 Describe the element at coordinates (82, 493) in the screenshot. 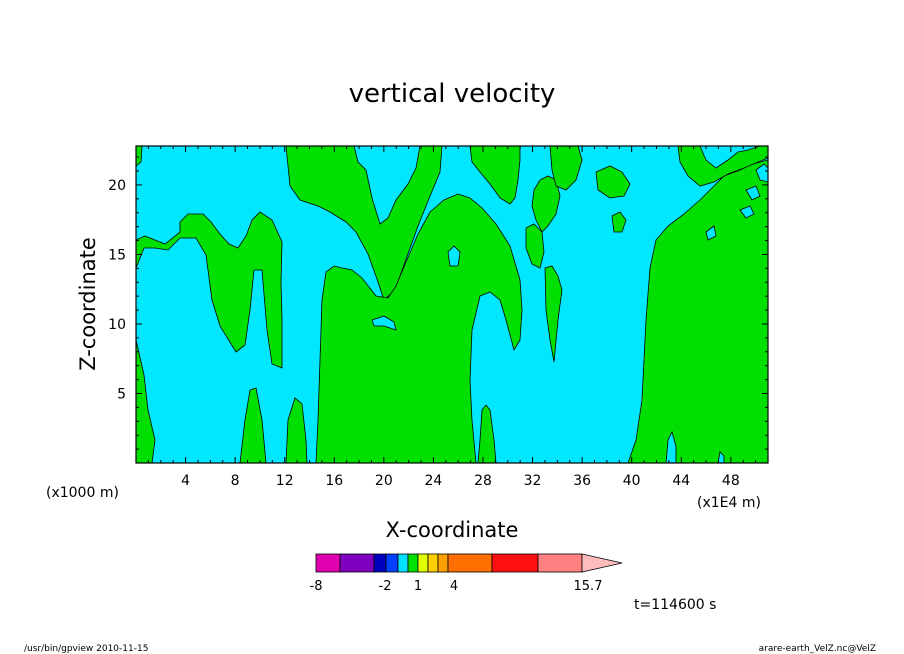

I see `x-unit-left: (x1000 m)` at that location.